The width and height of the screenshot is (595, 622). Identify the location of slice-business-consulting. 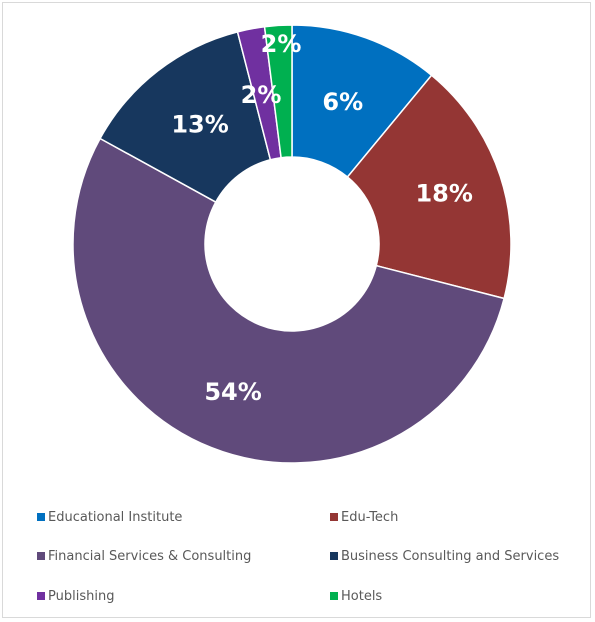
(185, 117).